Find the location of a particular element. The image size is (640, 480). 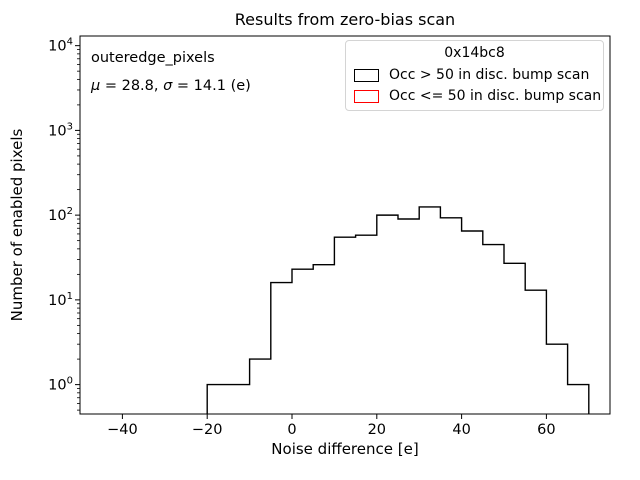

y-tick-label: 10⁴ is located at coordinates (60, 46).